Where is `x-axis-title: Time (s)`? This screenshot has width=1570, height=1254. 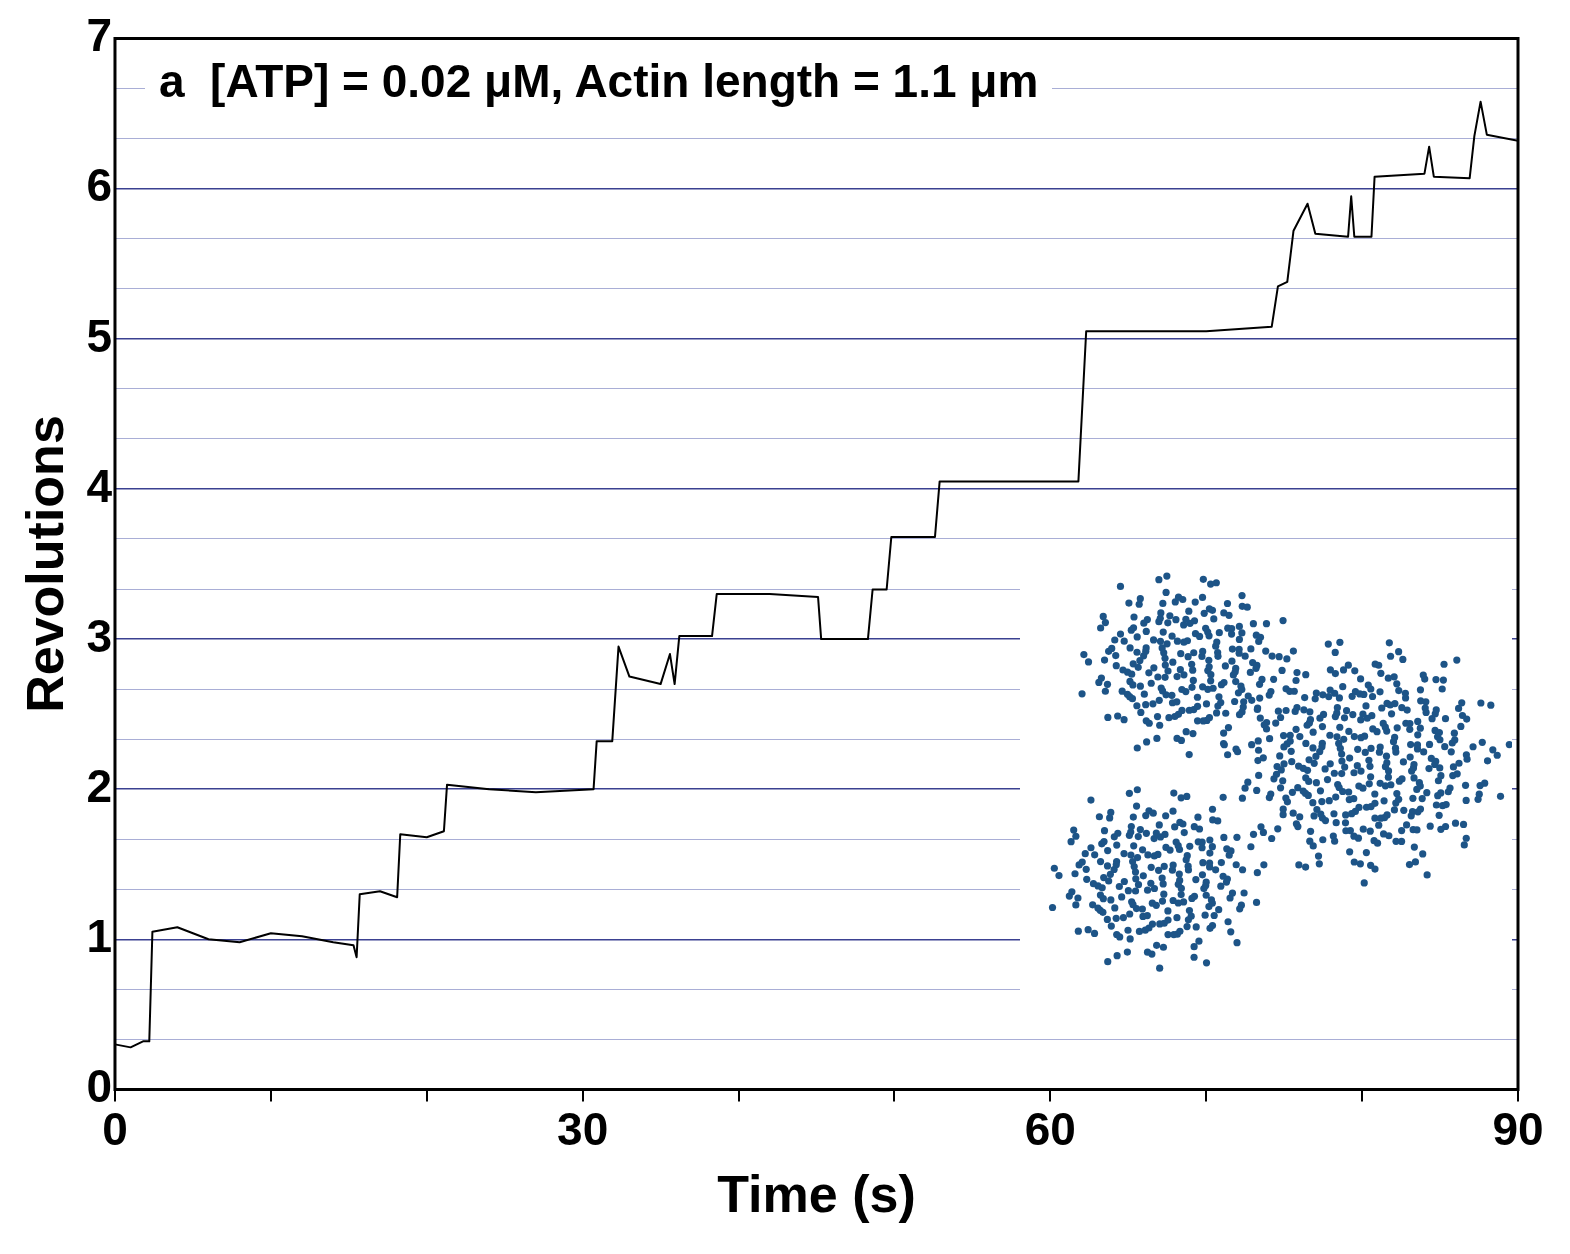 x-axis-title: Time (s) is located at coordinates (816, 1194).